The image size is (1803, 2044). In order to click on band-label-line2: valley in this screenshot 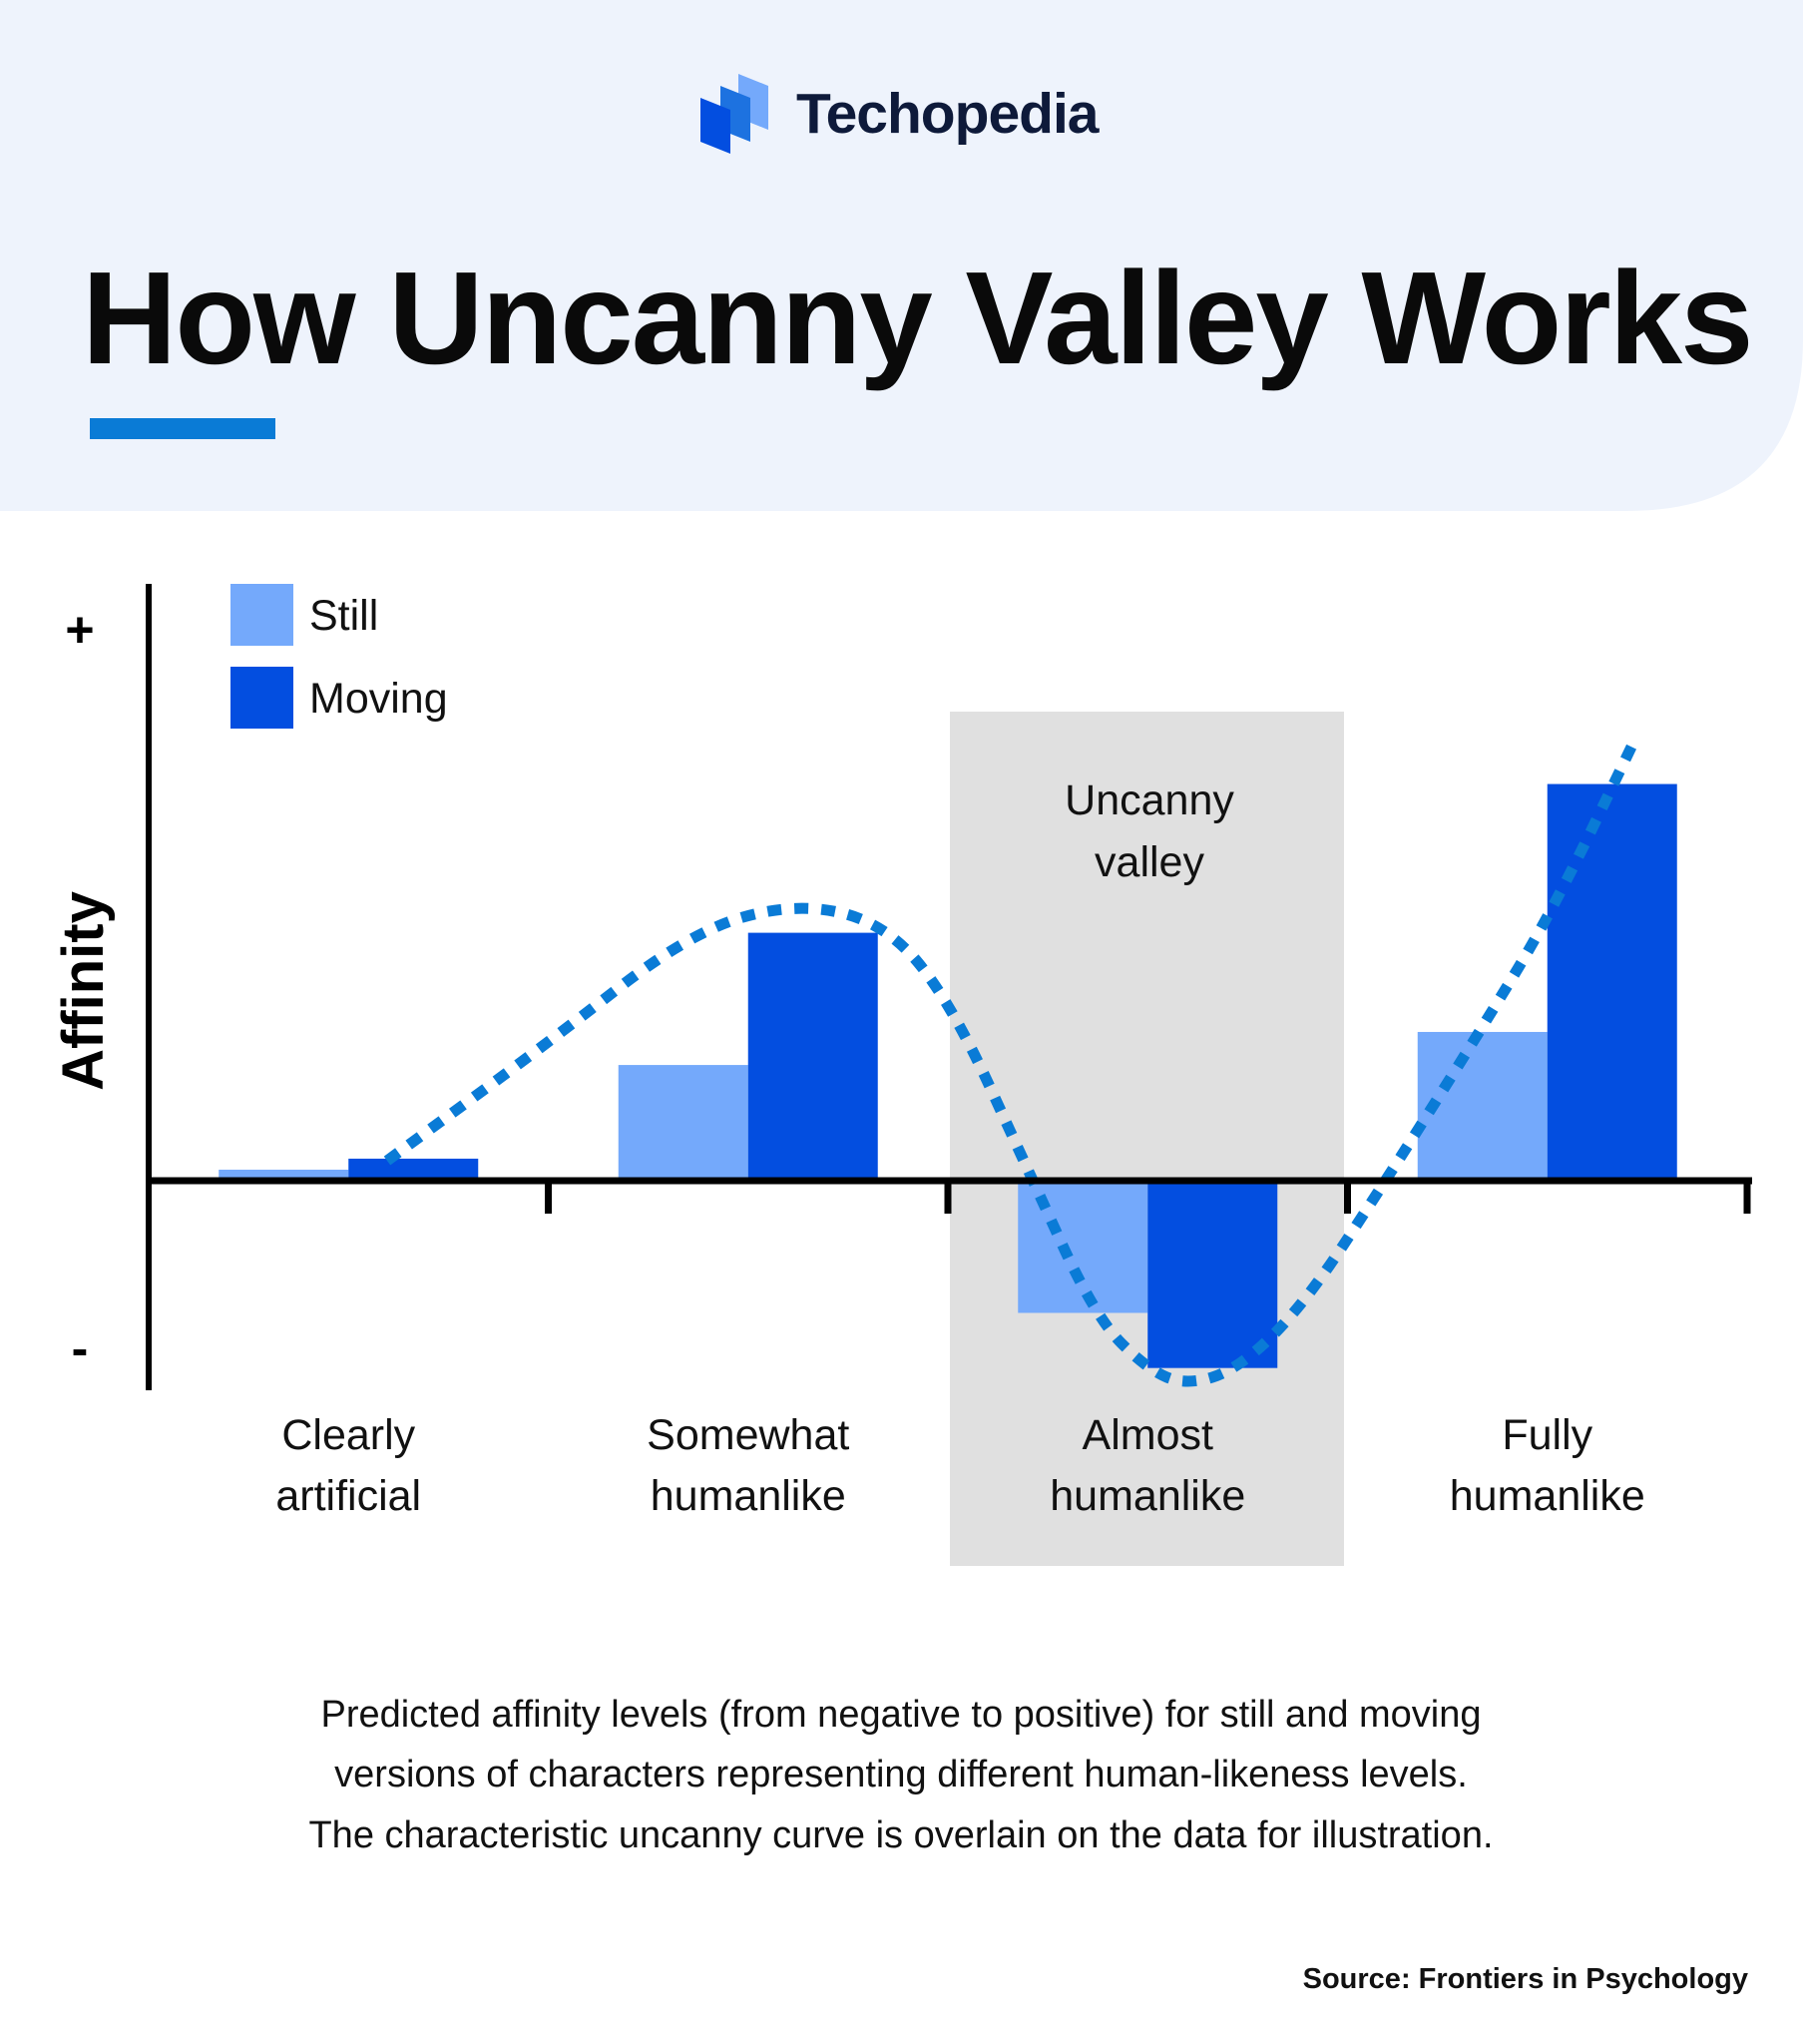, I will do `click(1149, 862)`.